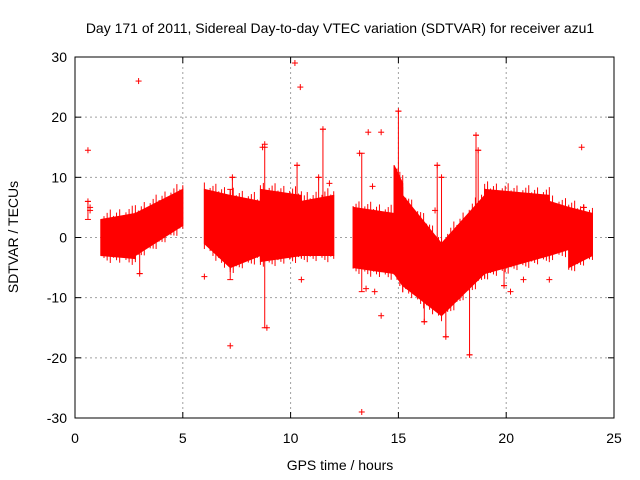 The image size is (640, 480). Describe the element at coordinates (63, 238) in the screenshot. I see `y-tick-label-0: 0` at that location.